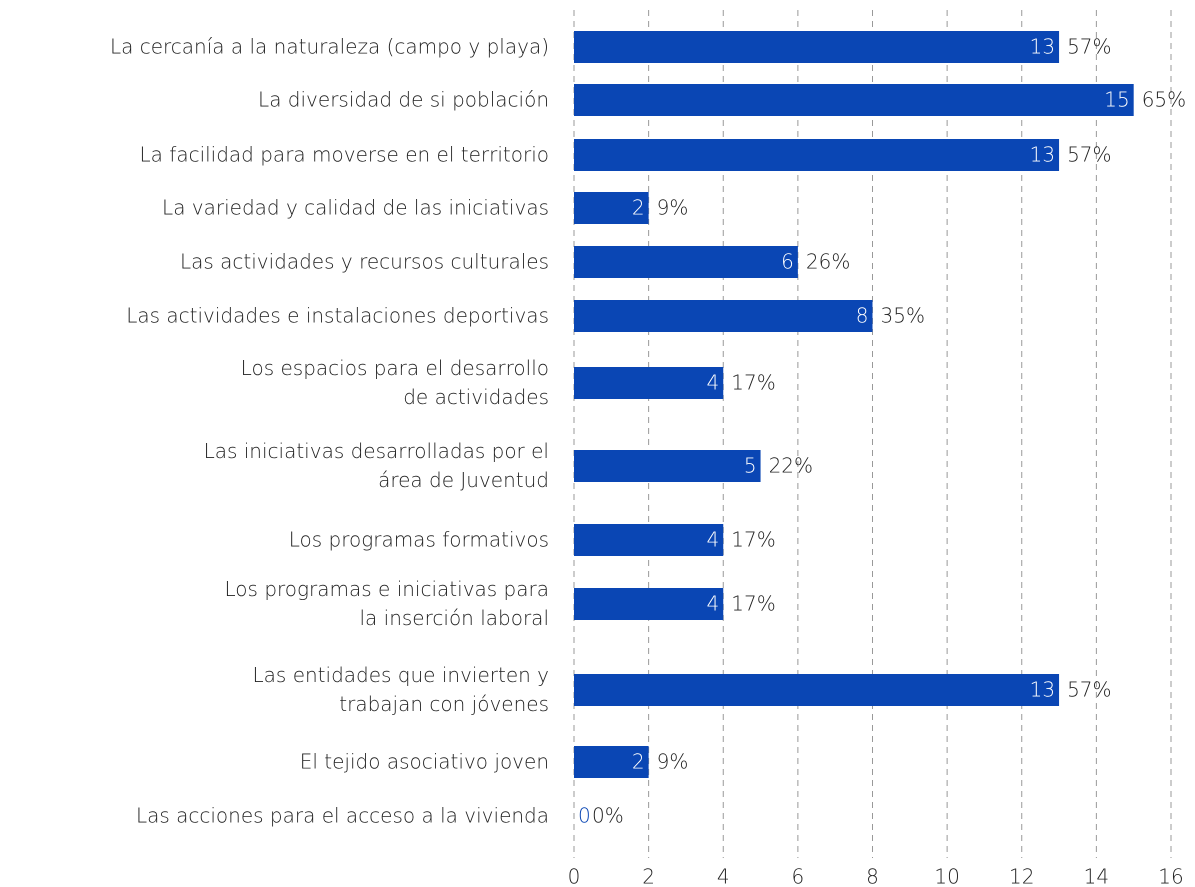 This screenshot has width=1195, height=887. What do you see at coordinates (791, 466) in the screenshot?
I see `percent-label: 22%` at bounding box center [791, 466].